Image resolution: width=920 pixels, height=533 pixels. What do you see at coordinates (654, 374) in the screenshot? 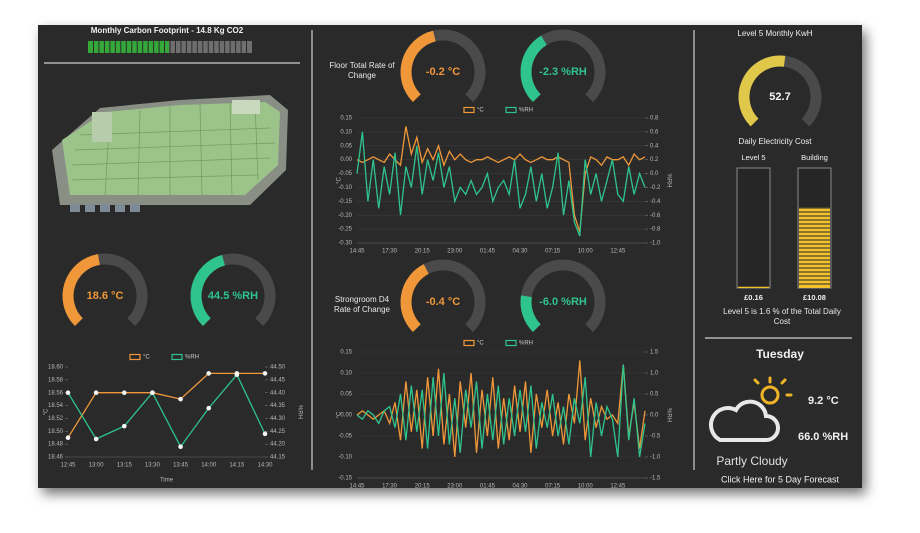
I see `y2-tick-label: 1.0` at bounding box center [654, 374].